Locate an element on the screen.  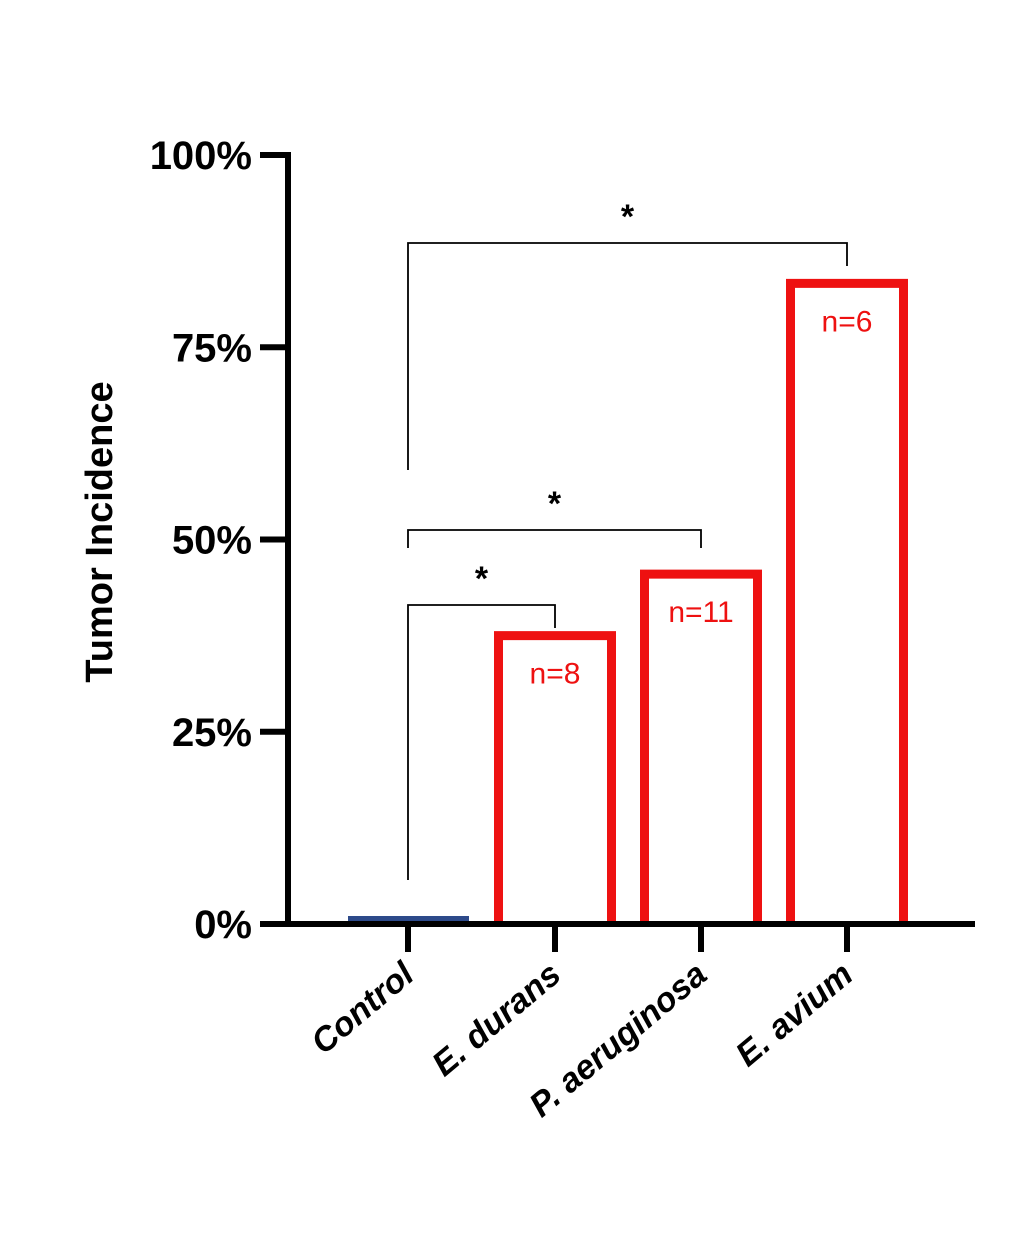
y-tick-label: 25% is located at coordinates (212, 733).